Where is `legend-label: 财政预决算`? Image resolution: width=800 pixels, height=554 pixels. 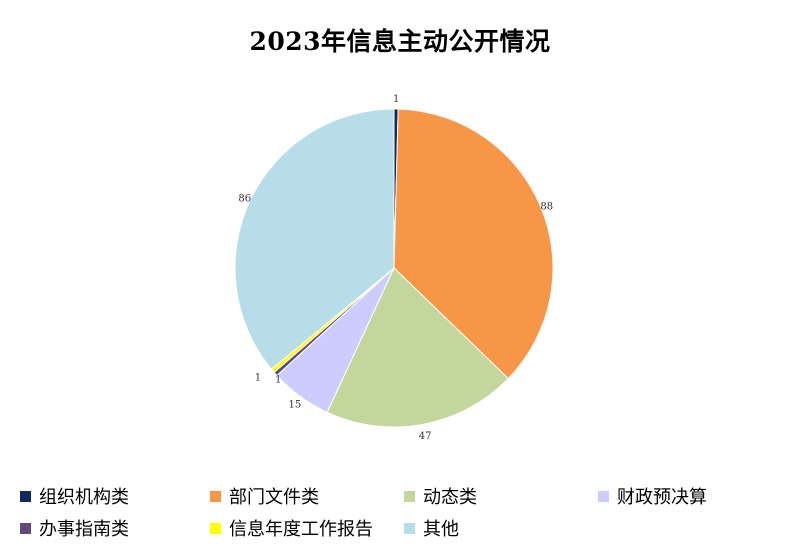
legend-label: 财政预决算 is located at coordinates (662, 497).